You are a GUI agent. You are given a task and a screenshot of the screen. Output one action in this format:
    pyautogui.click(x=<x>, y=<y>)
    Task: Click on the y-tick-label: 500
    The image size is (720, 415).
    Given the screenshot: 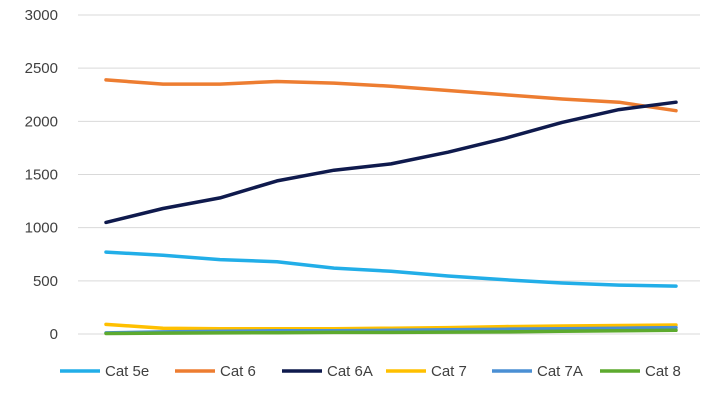 What is the action you would take?
    pyautogui.click(x=45, y=281)
    